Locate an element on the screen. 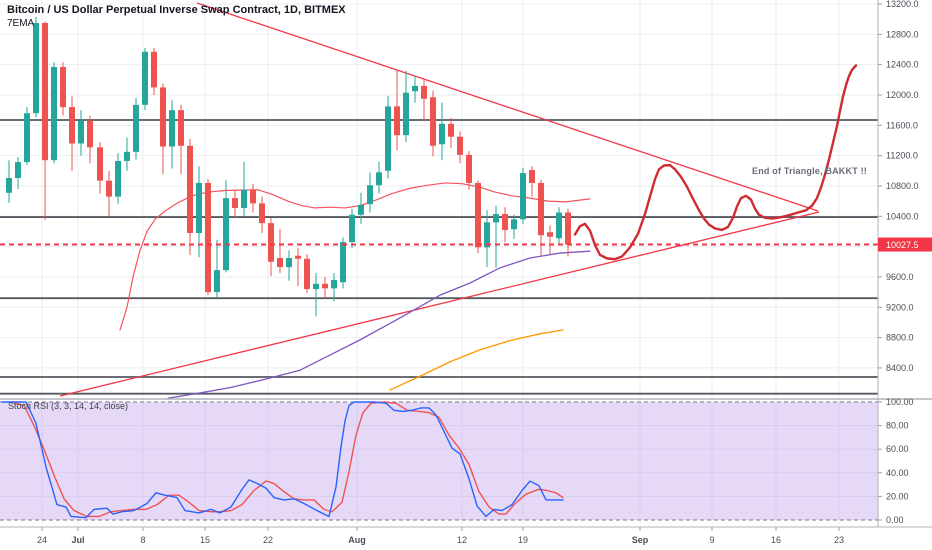 The height and width of the screenshot is (550, 932). time-label: 8 is located at coordinates (142, 540).